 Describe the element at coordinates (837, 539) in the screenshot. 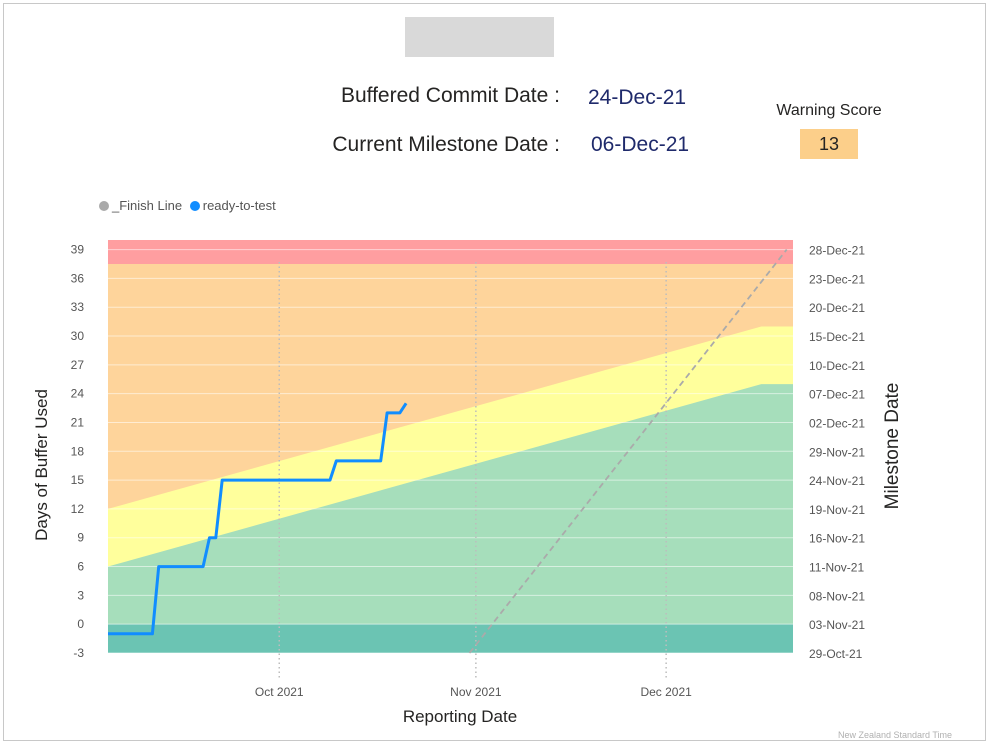

I see `y2-tick-label: 16-Nov-21` at that location.